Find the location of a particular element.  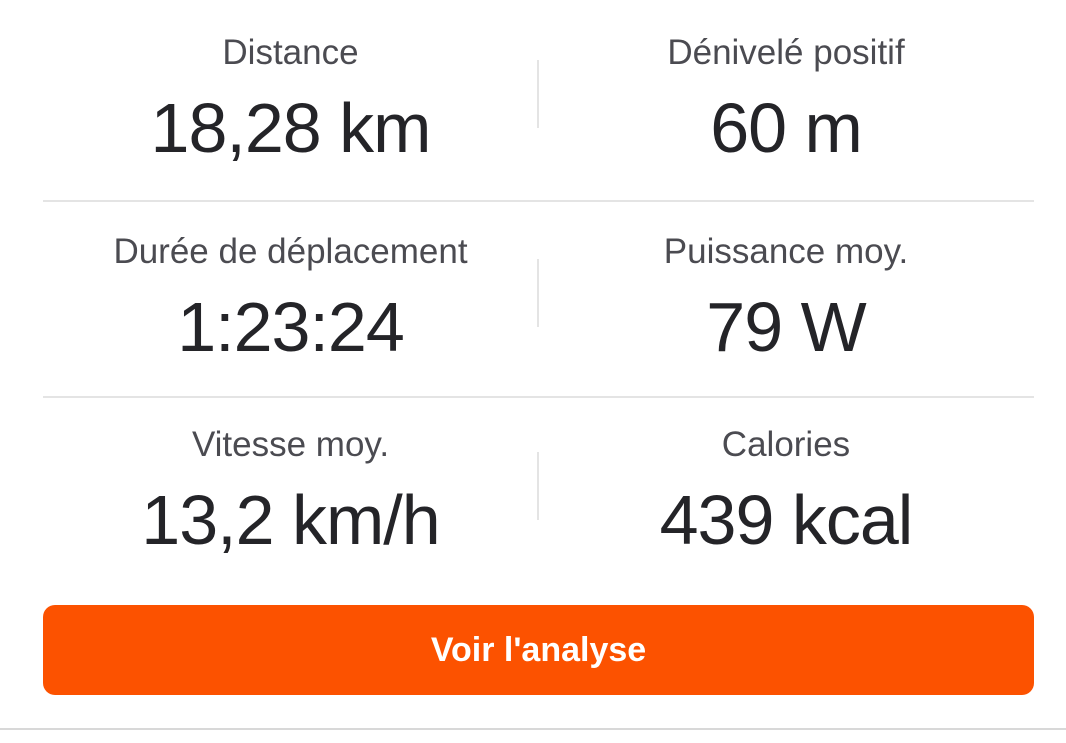

stat-label: Puissance moy. is located at coordinates (786, 251).